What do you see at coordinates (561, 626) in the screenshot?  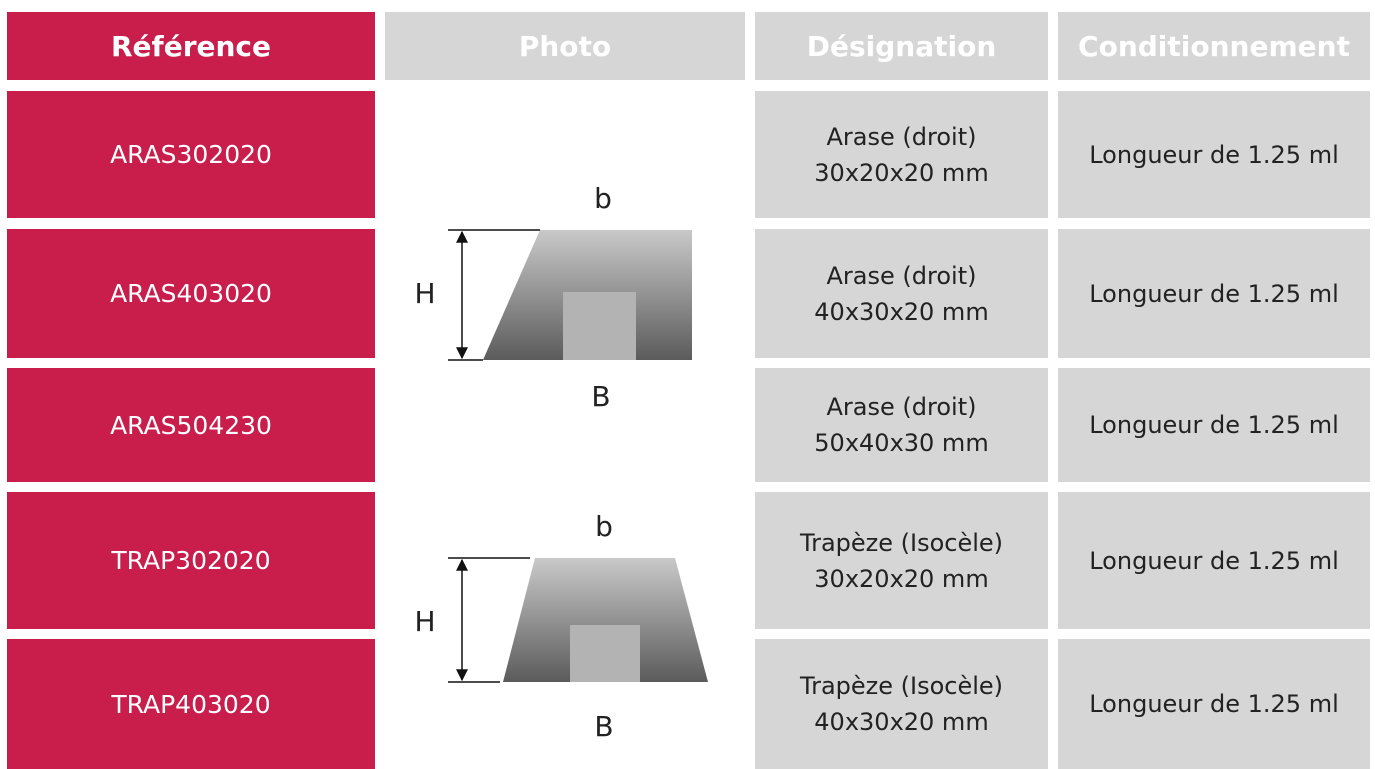 I see `diagram-trapeze: b H B` at bounding box center [561, 626].